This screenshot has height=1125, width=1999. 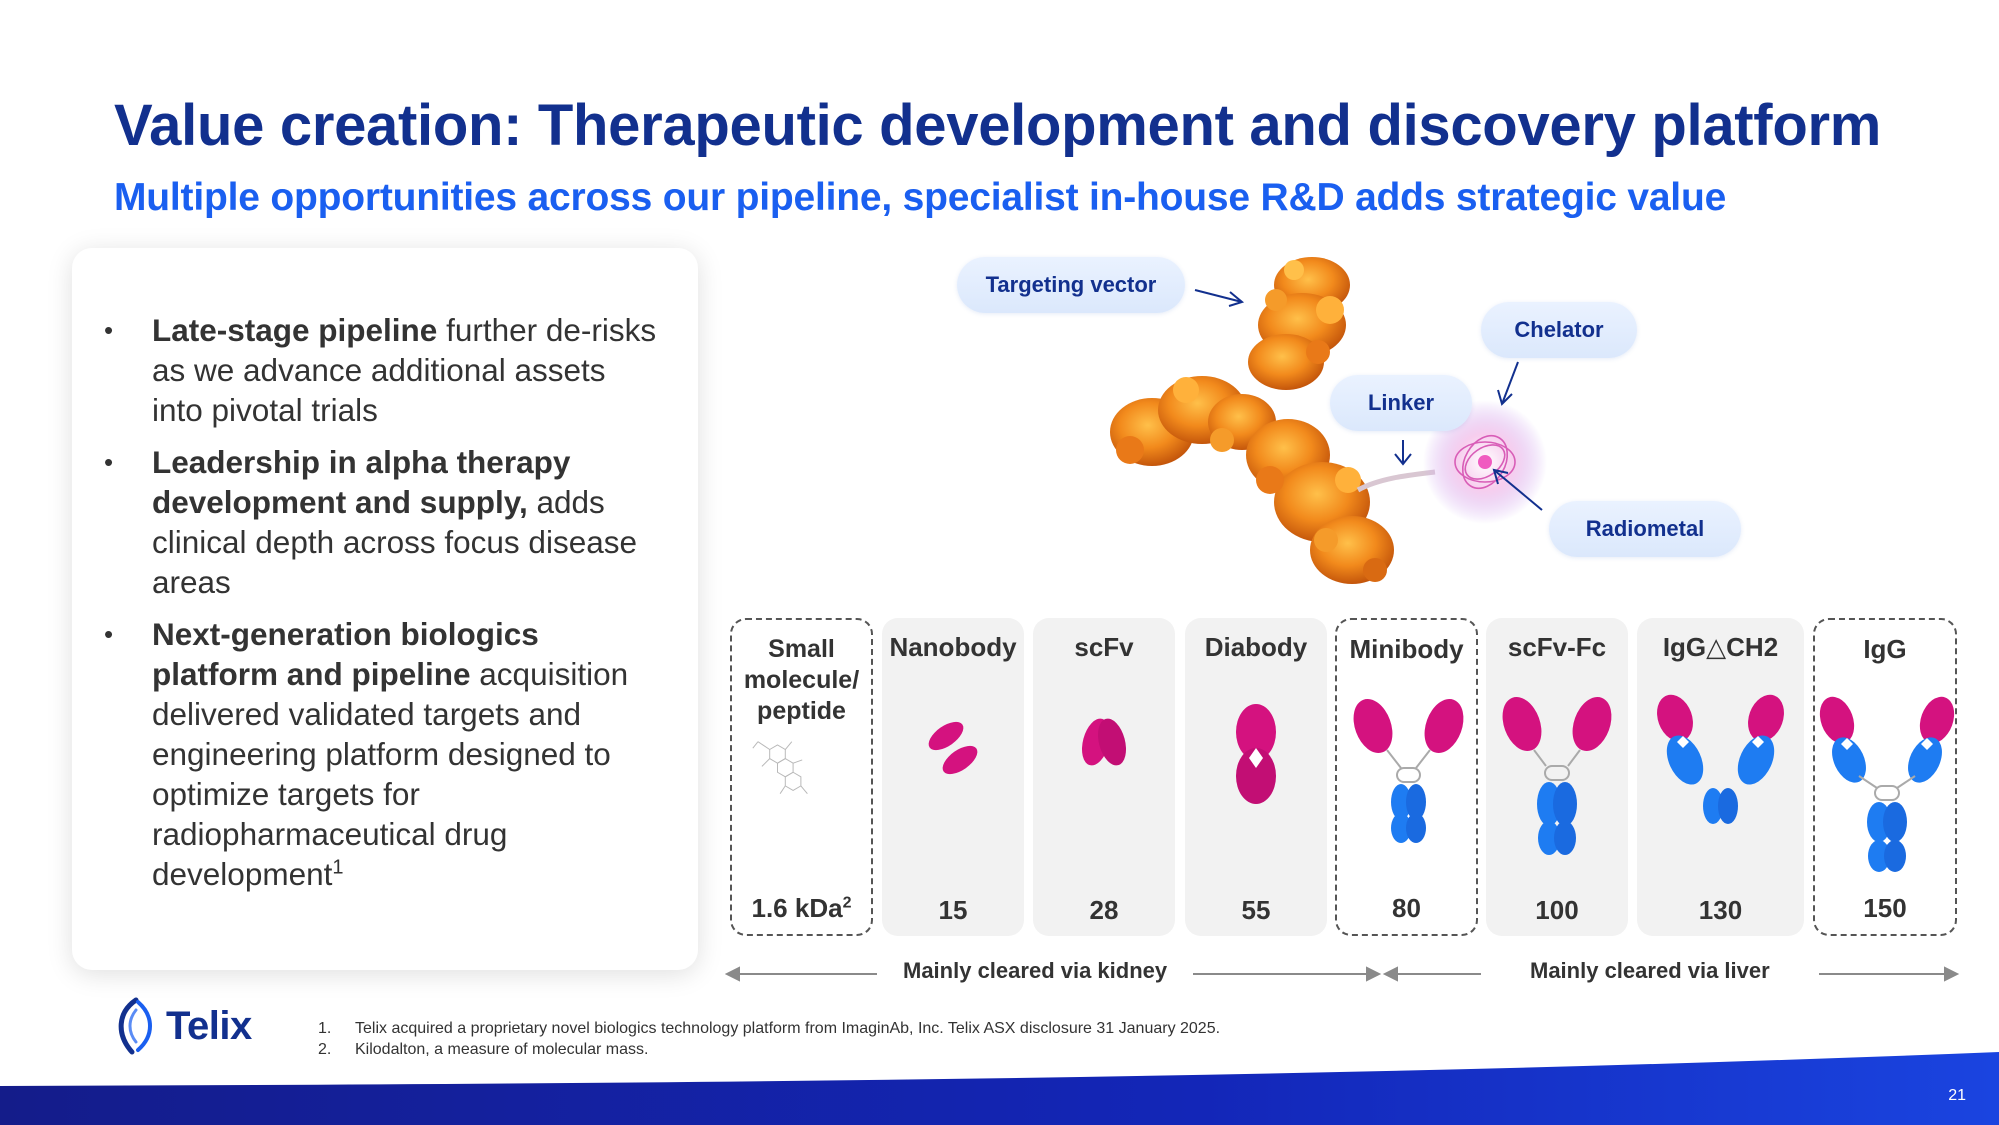 What do you see at coordinates (209, 1025) in the screenshot?
I see `telix-logo-text: Telix` at bounding box center [209, 1025].